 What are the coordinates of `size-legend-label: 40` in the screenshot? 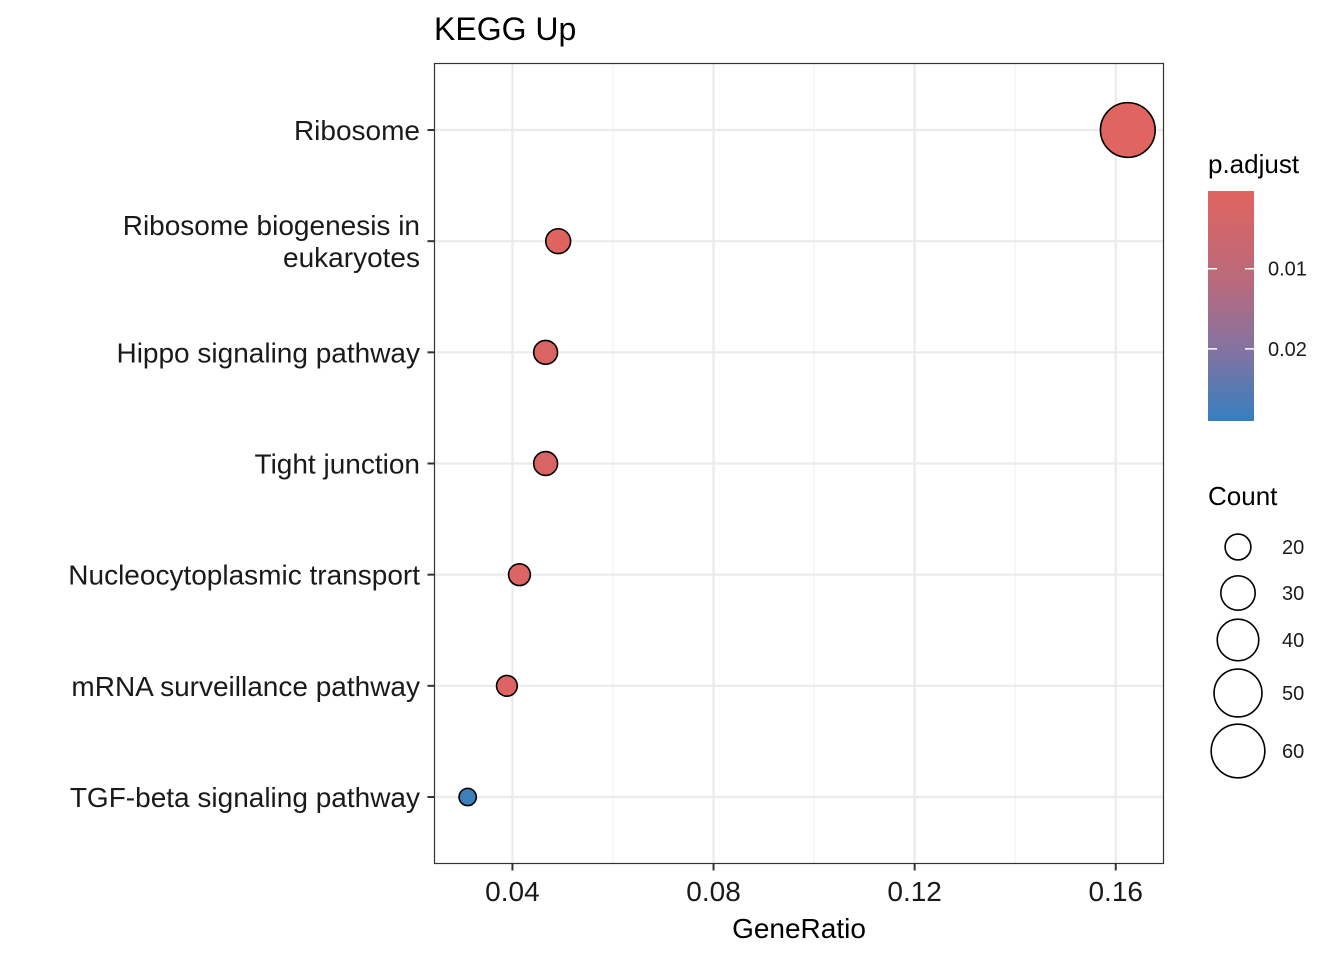 It's located at (1293, 641).